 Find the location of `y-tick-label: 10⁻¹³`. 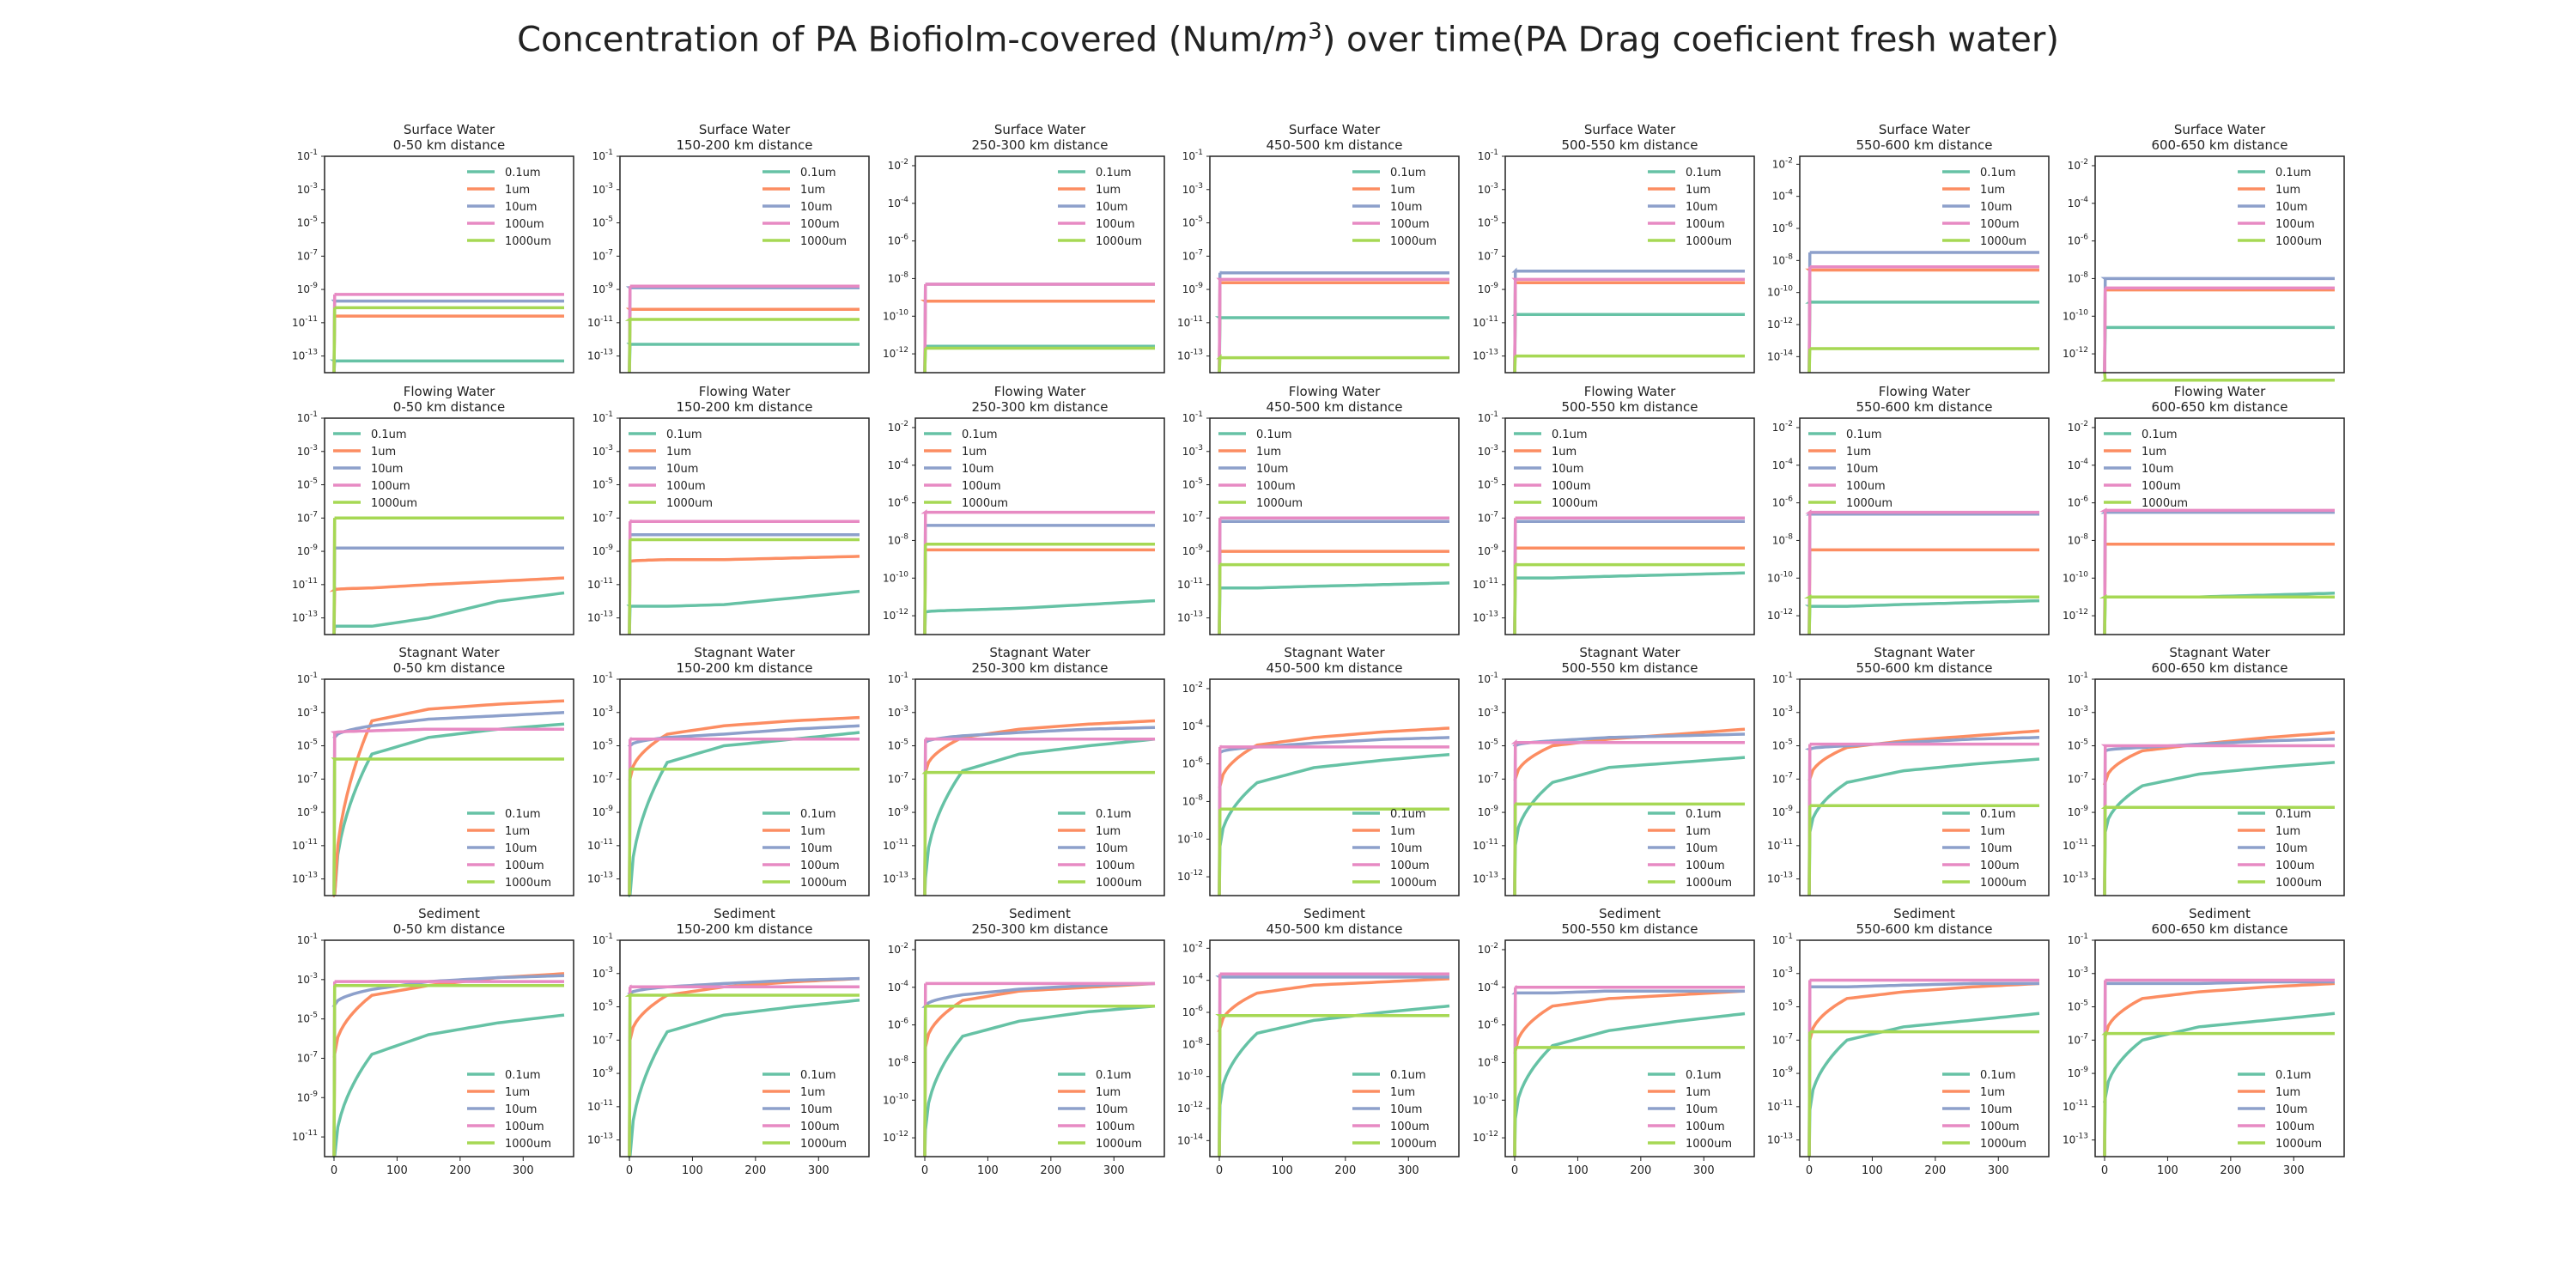

y-tick-label: 10⁻¹³ is located at coordinates (1190, 355).